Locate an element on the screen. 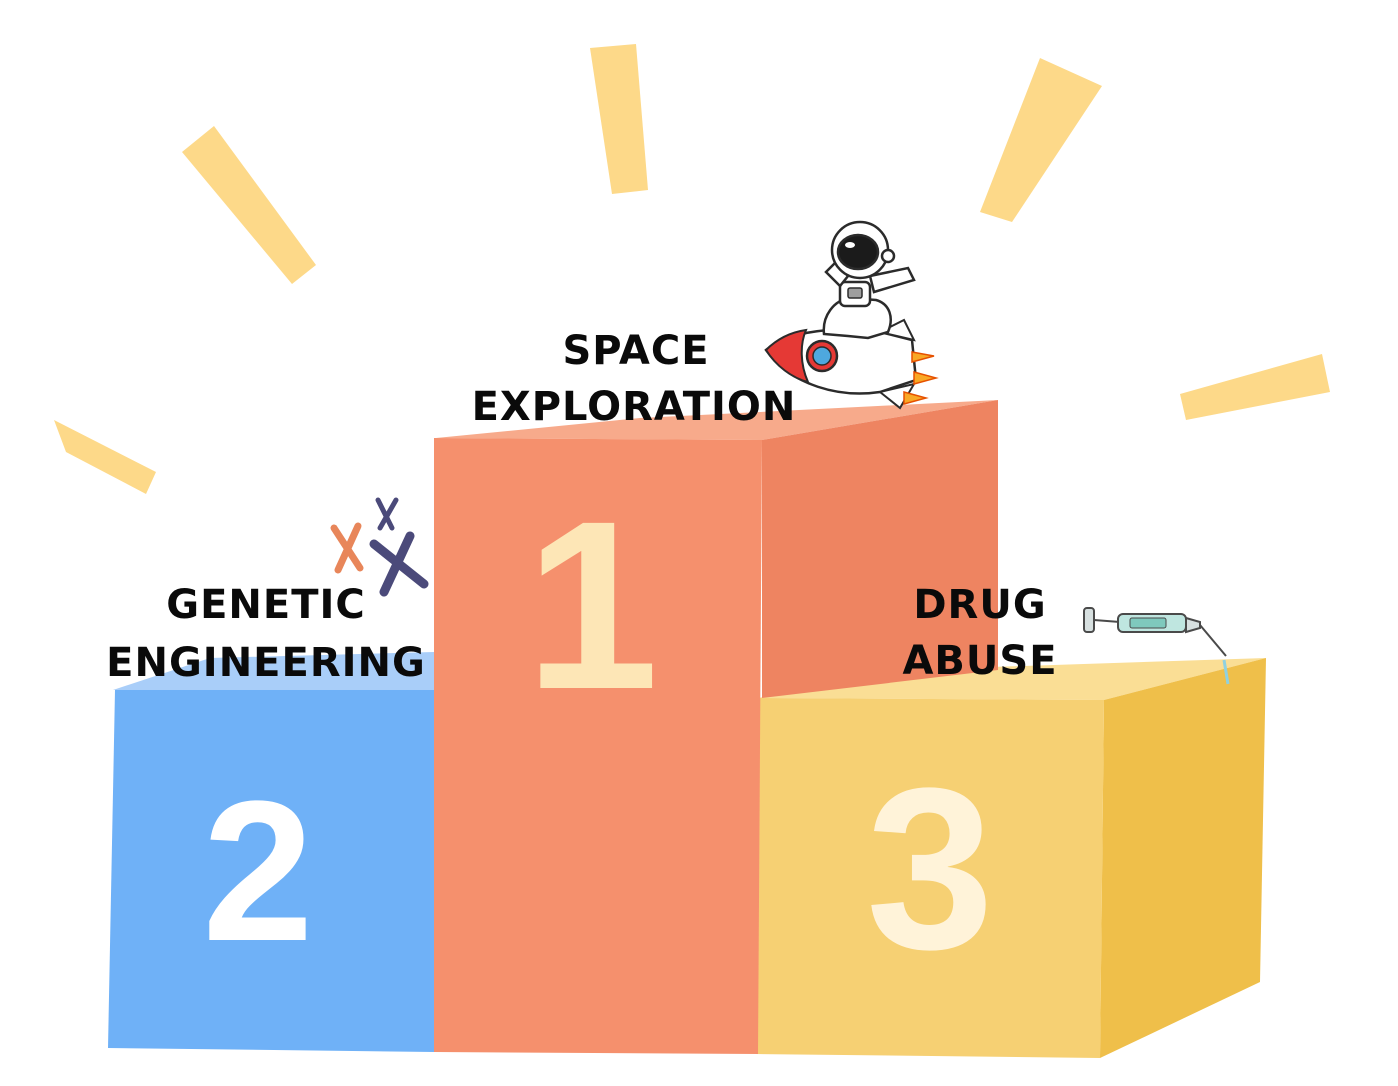 The height and width of the screenshot is (1086, 1398). podium-third-side is located at coordinates (1183, 858).